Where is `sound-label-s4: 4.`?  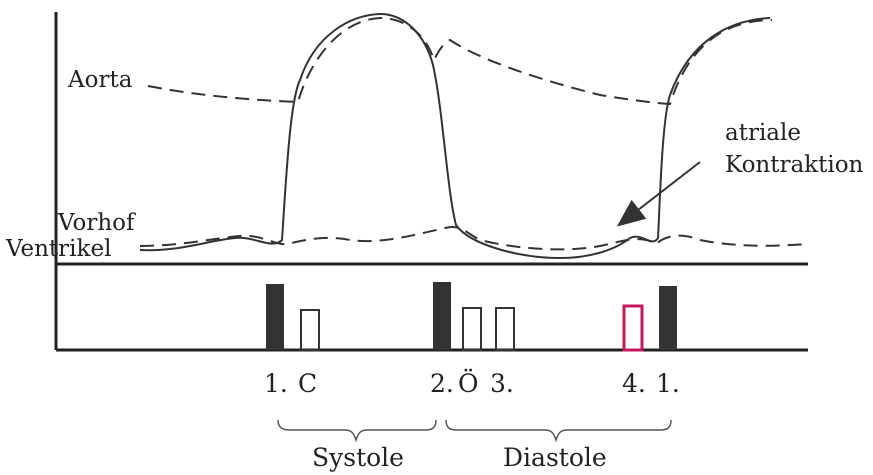
sound-label-s4: 4. is located at coordinates (634, 383).